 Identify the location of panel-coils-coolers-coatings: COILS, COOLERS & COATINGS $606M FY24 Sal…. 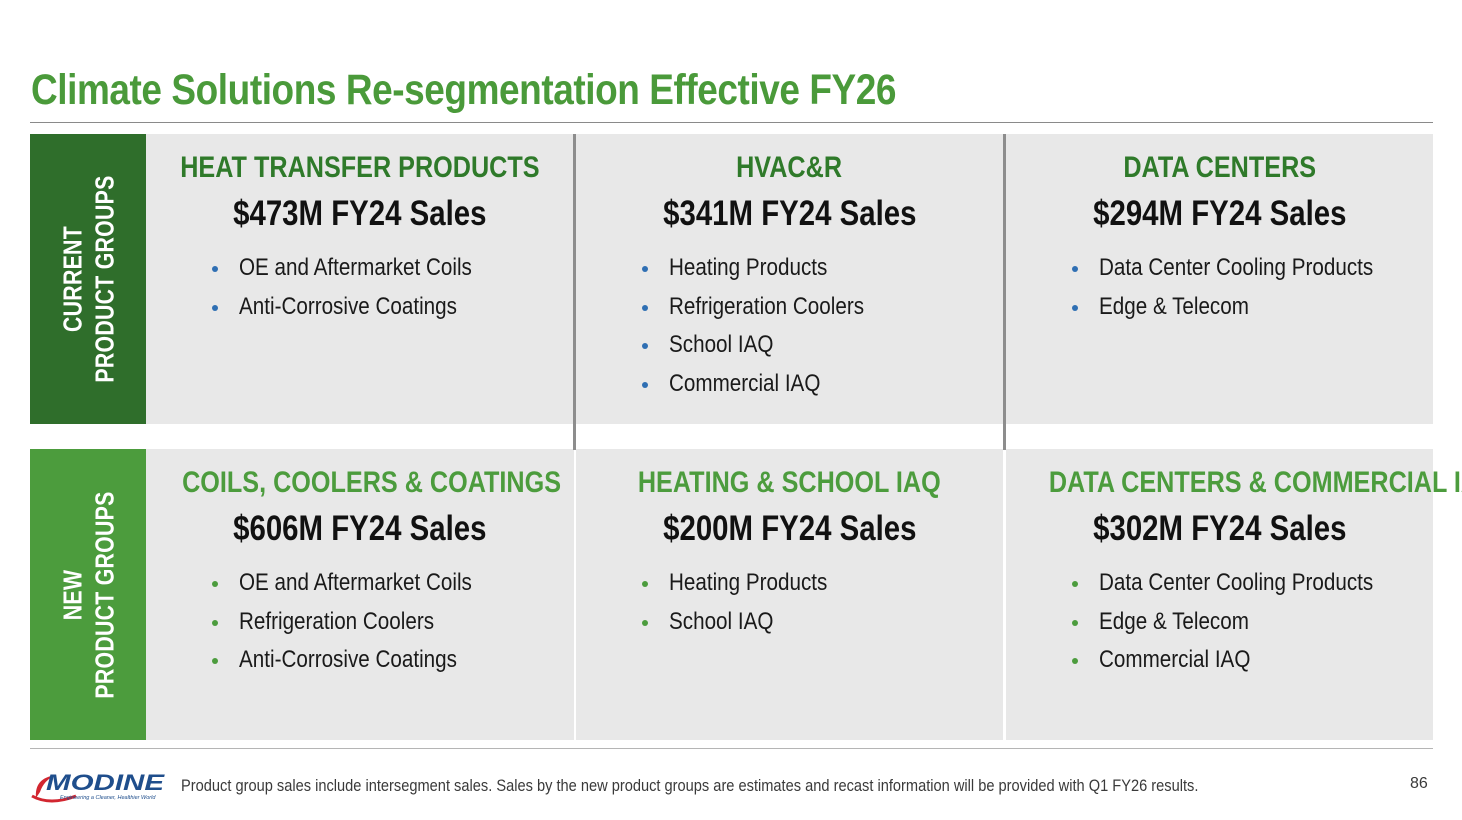
(360, 594).